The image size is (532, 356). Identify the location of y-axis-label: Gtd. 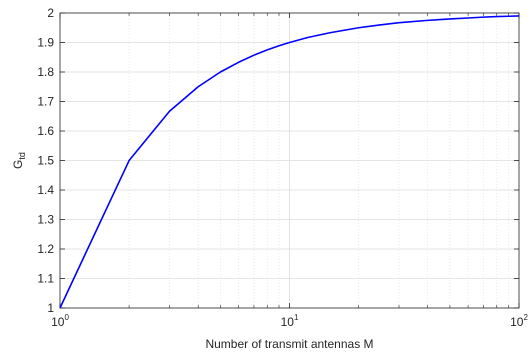
(19, 160).